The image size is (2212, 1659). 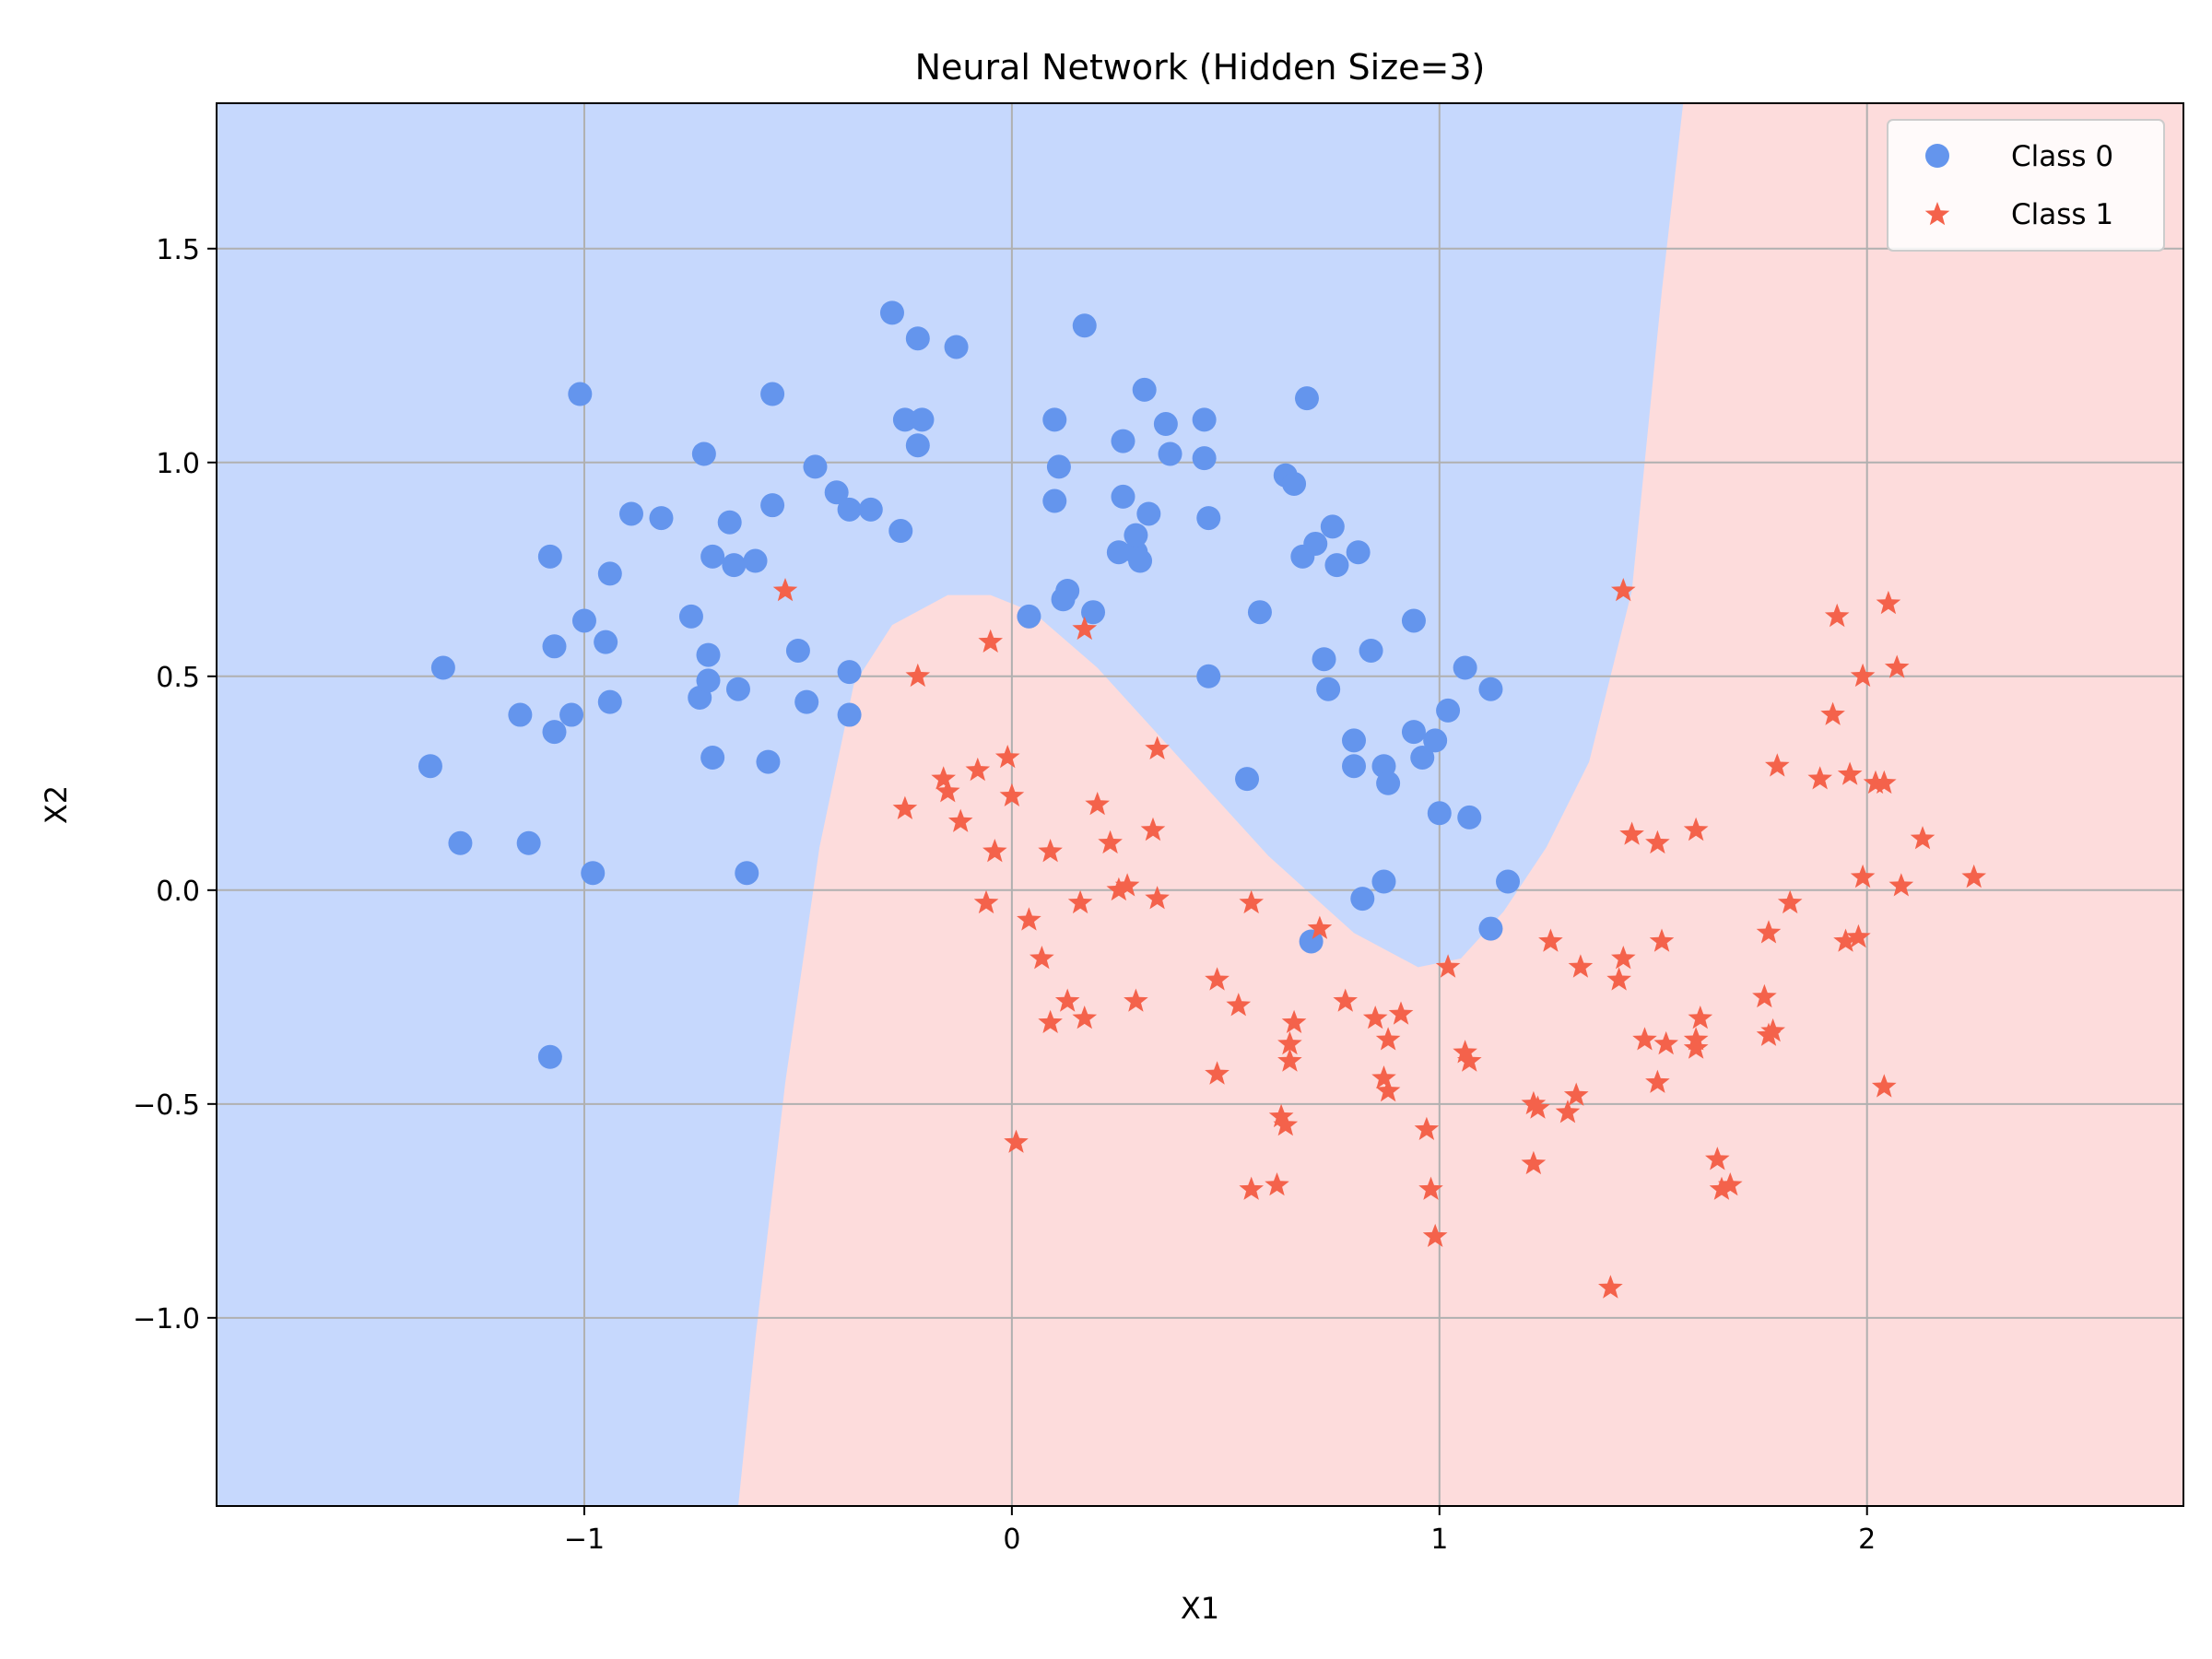 What do you see at coordinates (56, 804) in the screenshot?
I see `y-axis-label: X2` at bounding box center [56, 804].